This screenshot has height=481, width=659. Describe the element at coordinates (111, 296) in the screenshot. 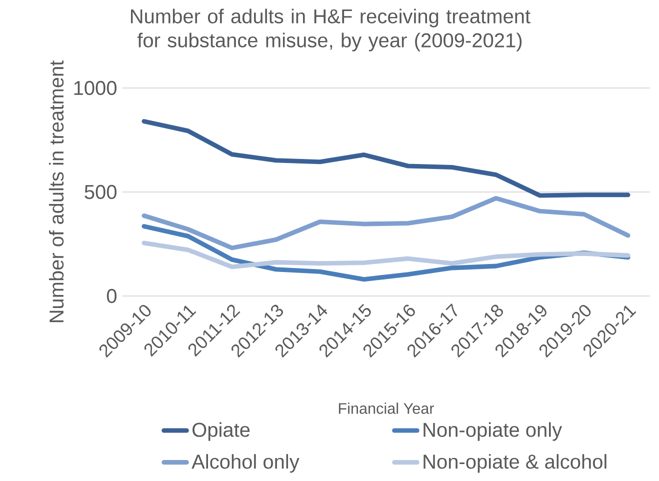

I see `y-tick-label: 0` at that location.